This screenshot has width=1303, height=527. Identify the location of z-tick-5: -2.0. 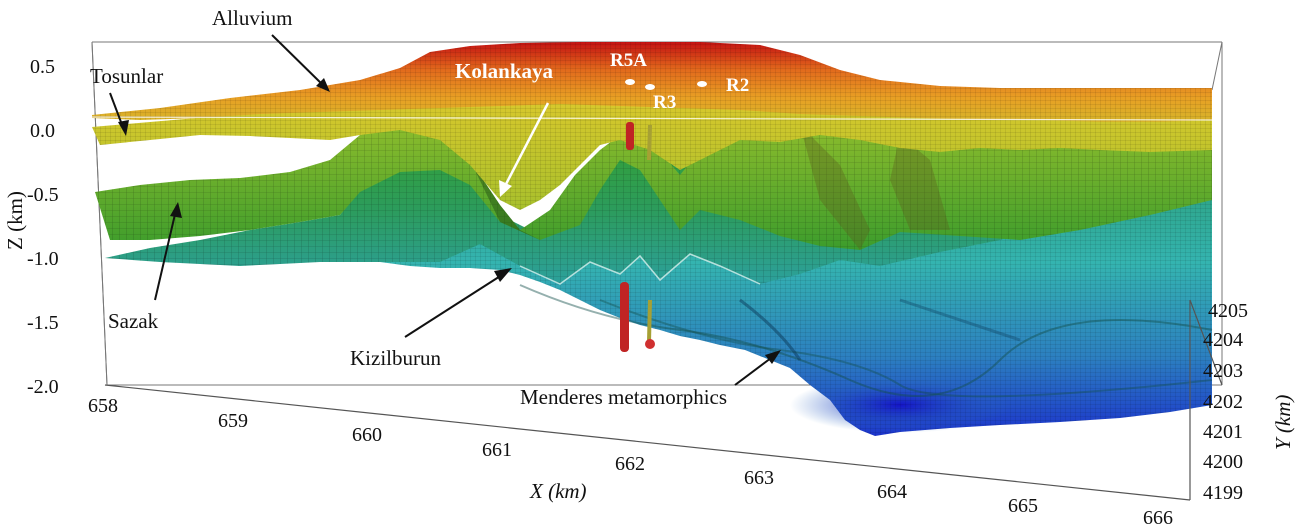
(43, 387).